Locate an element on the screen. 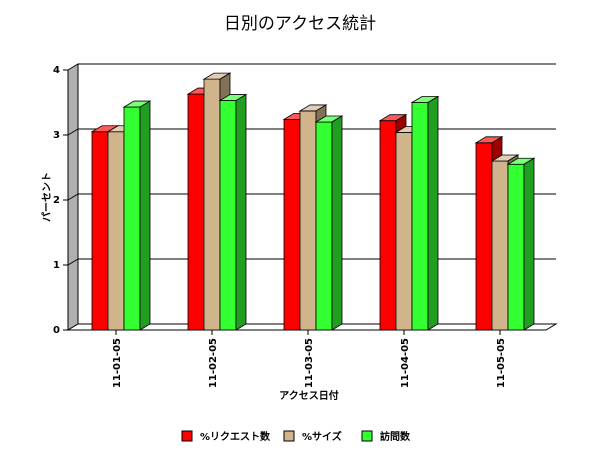 The height and width of the screenshot is (450, 600). legend-label: 訪問数 is located at coordinates (395, 436).